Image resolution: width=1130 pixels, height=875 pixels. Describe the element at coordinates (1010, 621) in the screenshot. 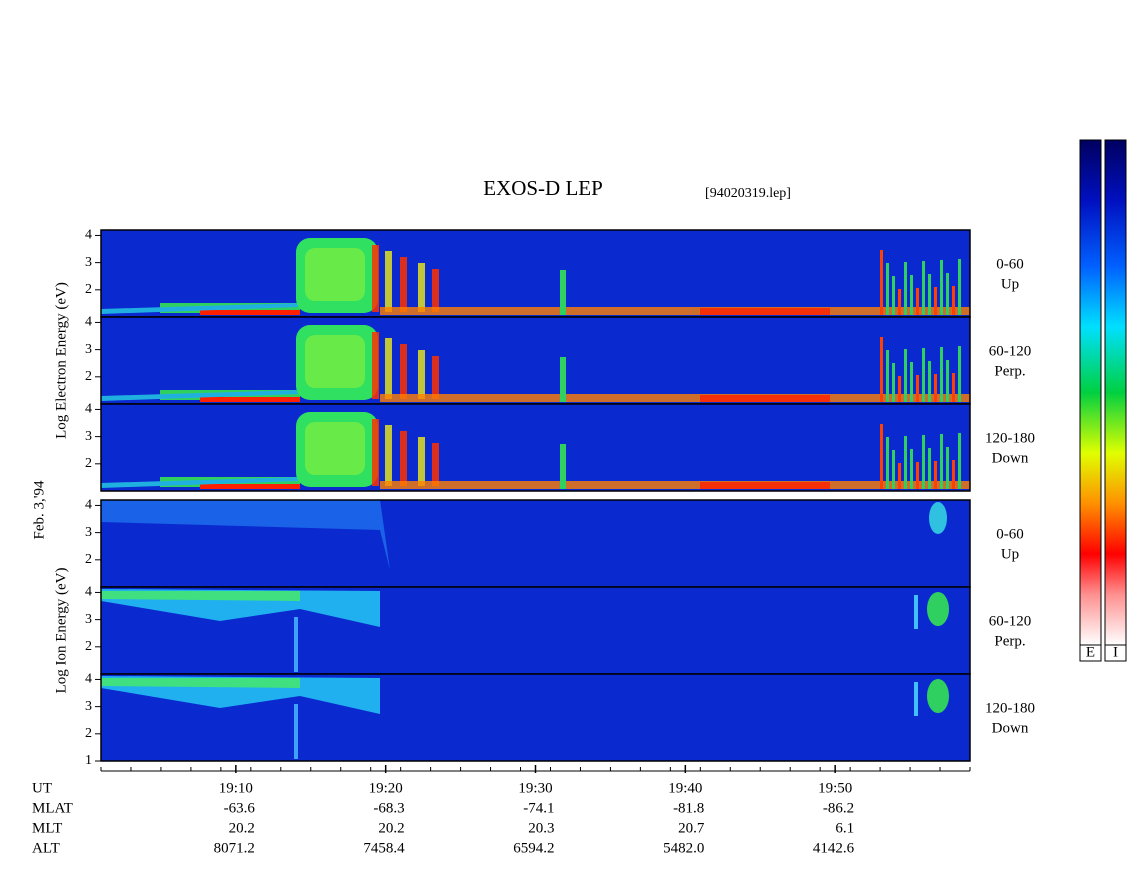

I see `panel-label: 60-120` at that location.